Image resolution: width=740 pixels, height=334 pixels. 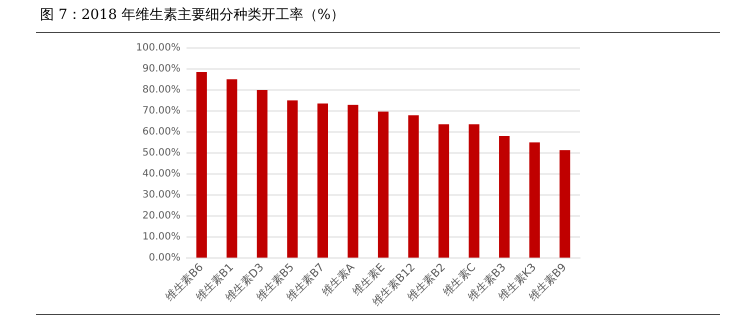 I want to click on y-tick-label: 100.00%, so click(x=158, y=48).